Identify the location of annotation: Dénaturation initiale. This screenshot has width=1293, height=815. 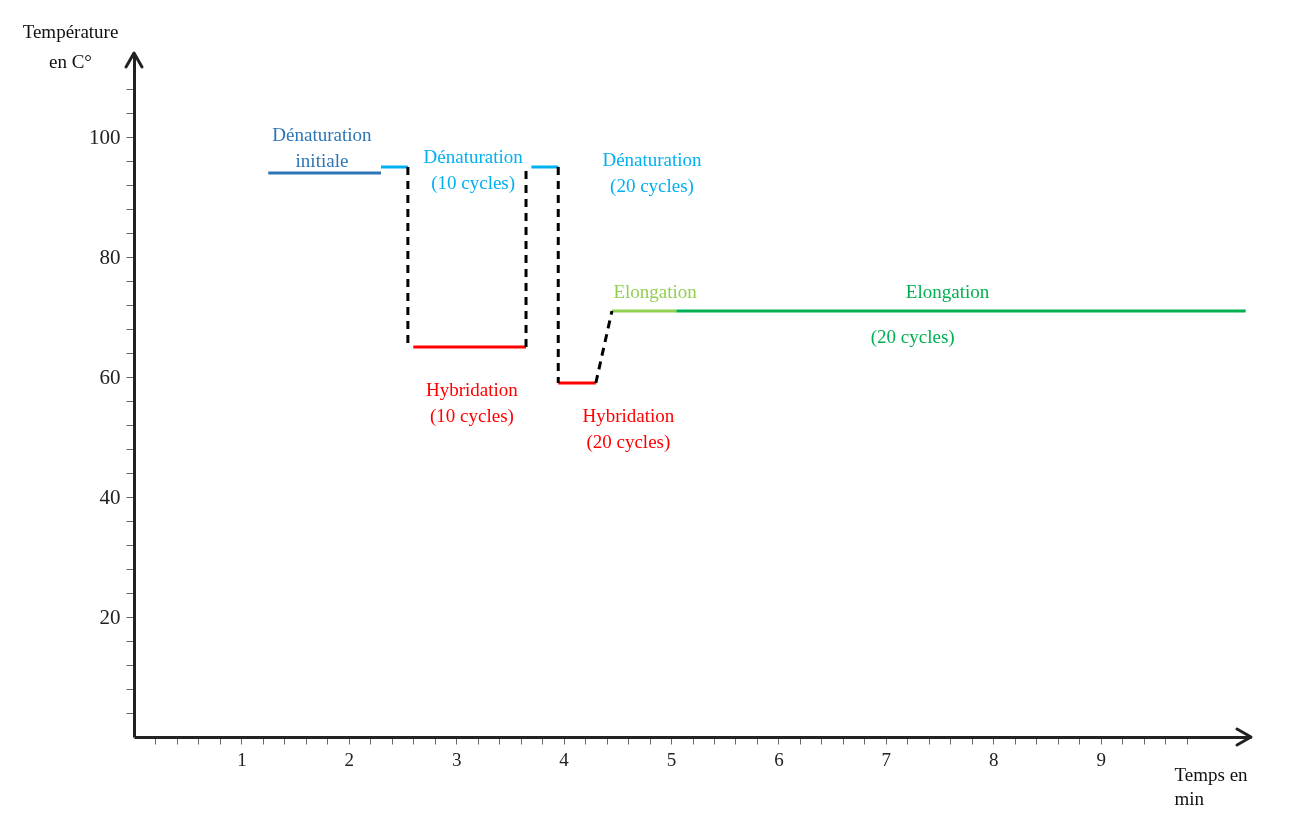
(322, 147).